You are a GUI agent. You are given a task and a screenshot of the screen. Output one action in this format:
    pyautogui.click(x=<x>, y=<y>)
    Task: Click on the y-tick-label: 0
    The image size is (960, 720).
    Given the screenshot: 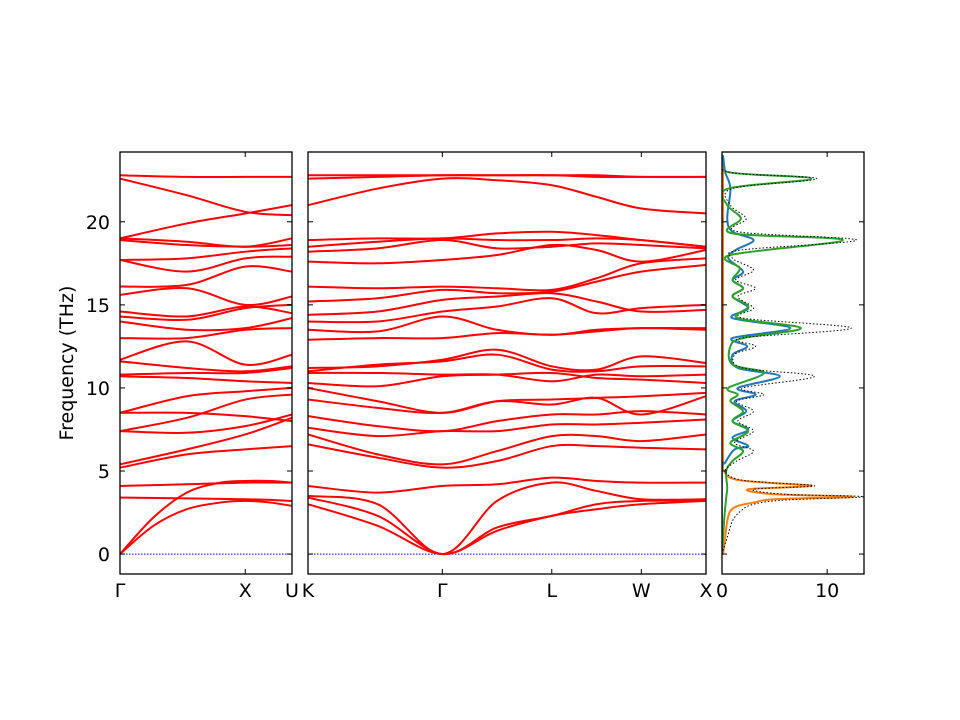 What is the action you would take?
    pyautogui.click(x=104, y=555)
    